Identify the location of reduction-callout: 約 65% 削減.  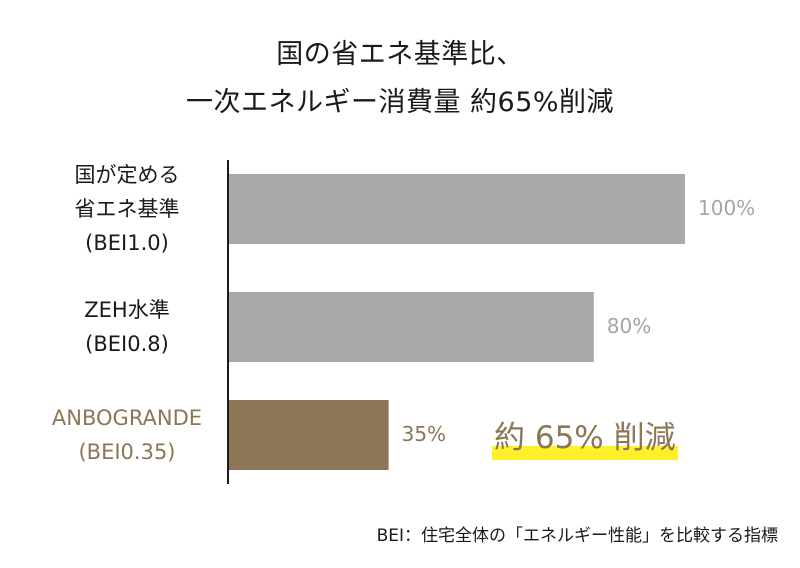
(585, 439).